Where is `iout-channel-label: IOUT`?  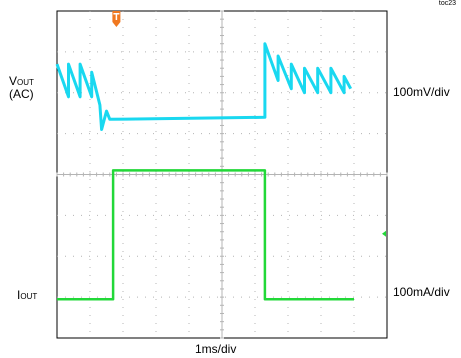 iout-channel-label: IOUT is located at coordinates (27, 296).